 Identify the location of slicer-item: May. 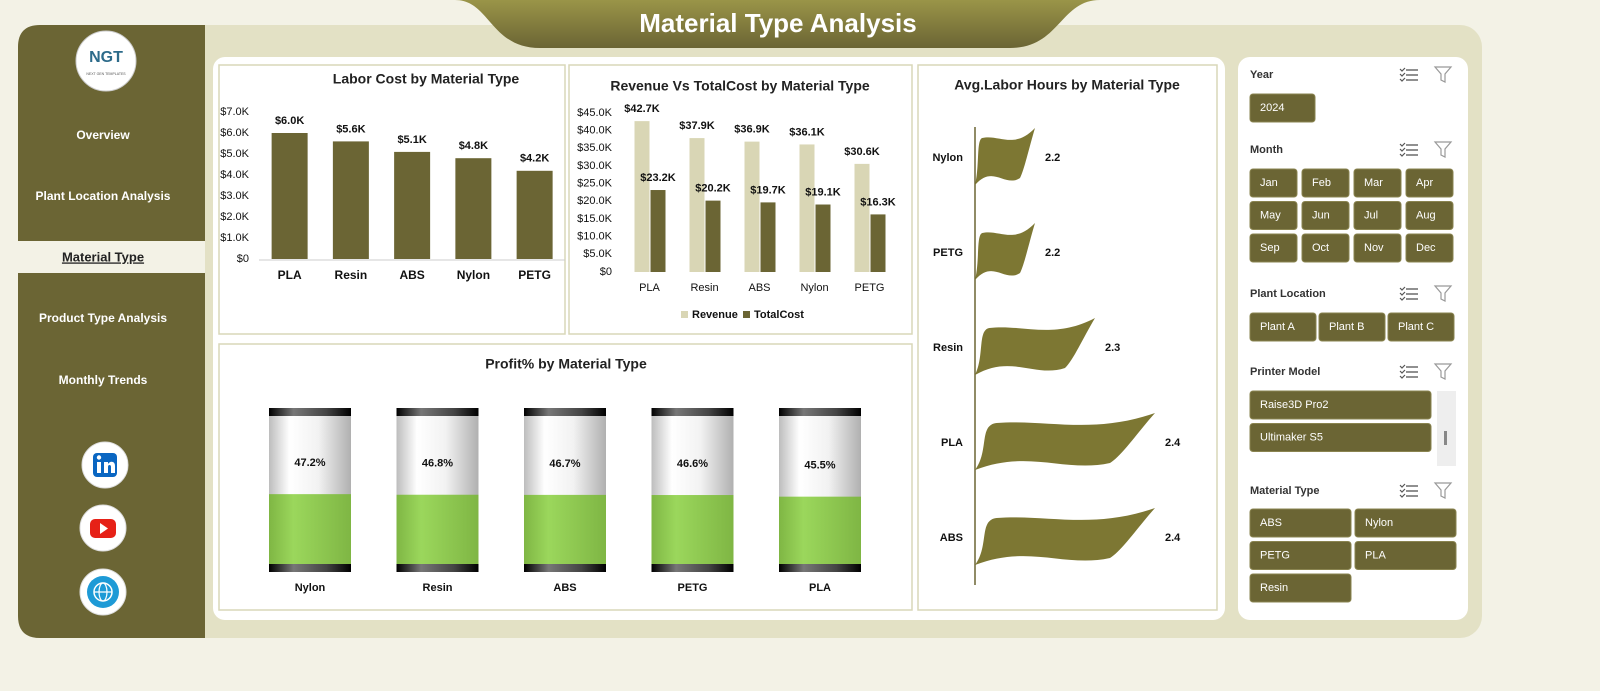
(1270, 215).